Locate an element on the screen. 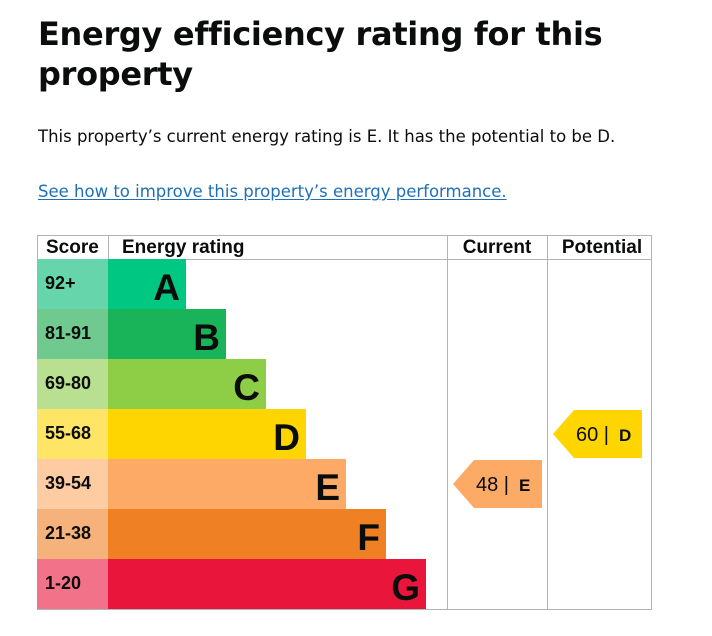  score-cell-b is located at coordinates (72, 334).